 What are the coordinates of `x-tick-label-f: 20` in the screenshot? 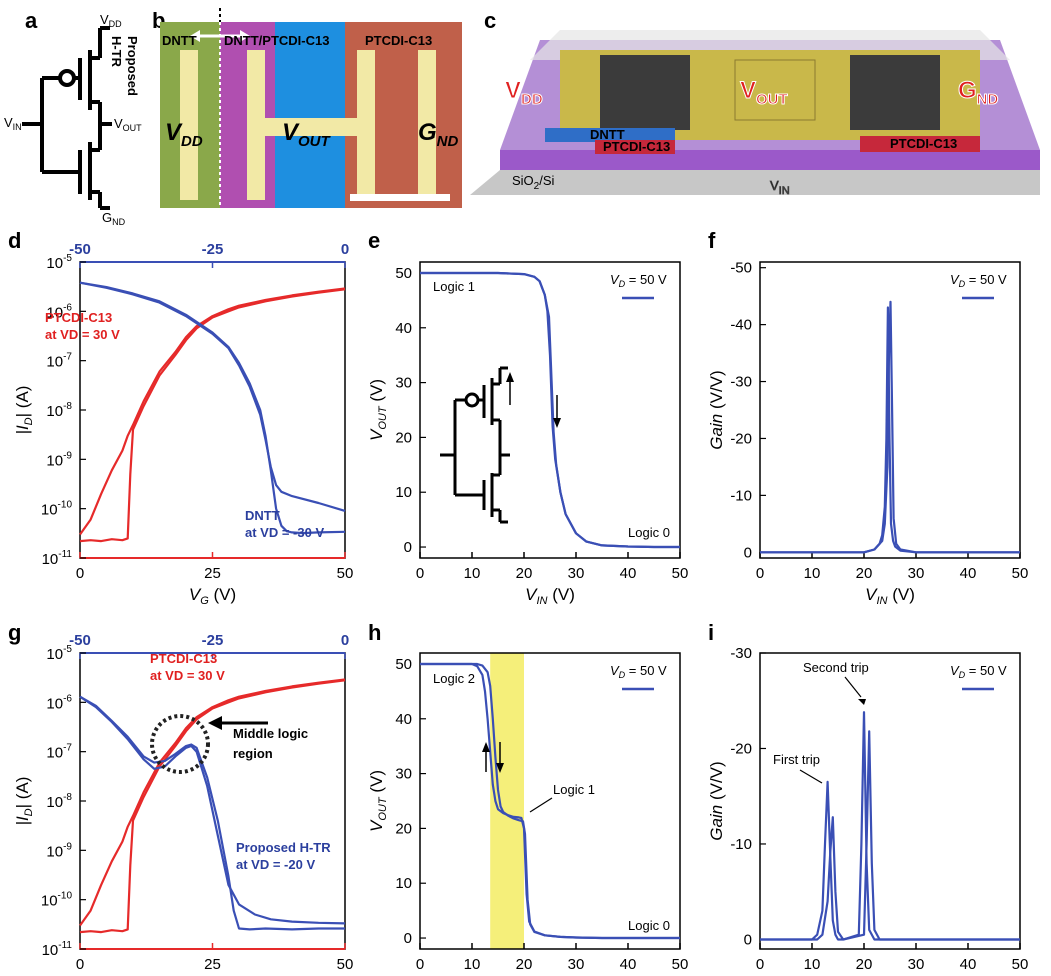 It's located at (864, 573).